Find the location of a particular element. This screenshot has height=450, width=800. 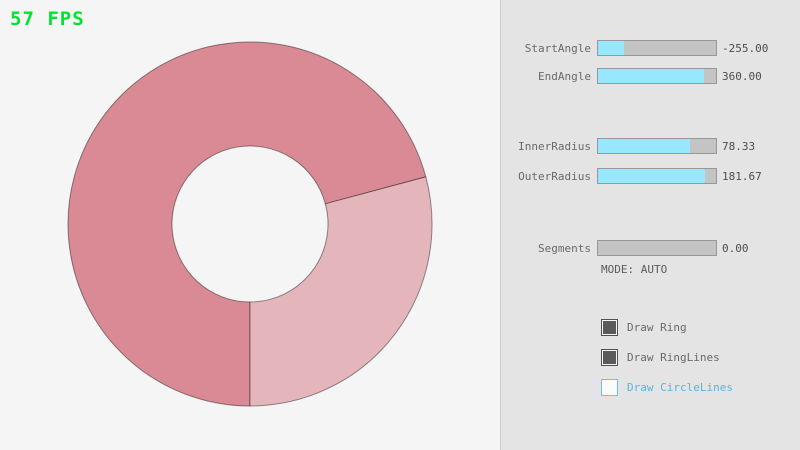

checkbox-draw-ring: Draw Ring is located at coordinates (644, 327).